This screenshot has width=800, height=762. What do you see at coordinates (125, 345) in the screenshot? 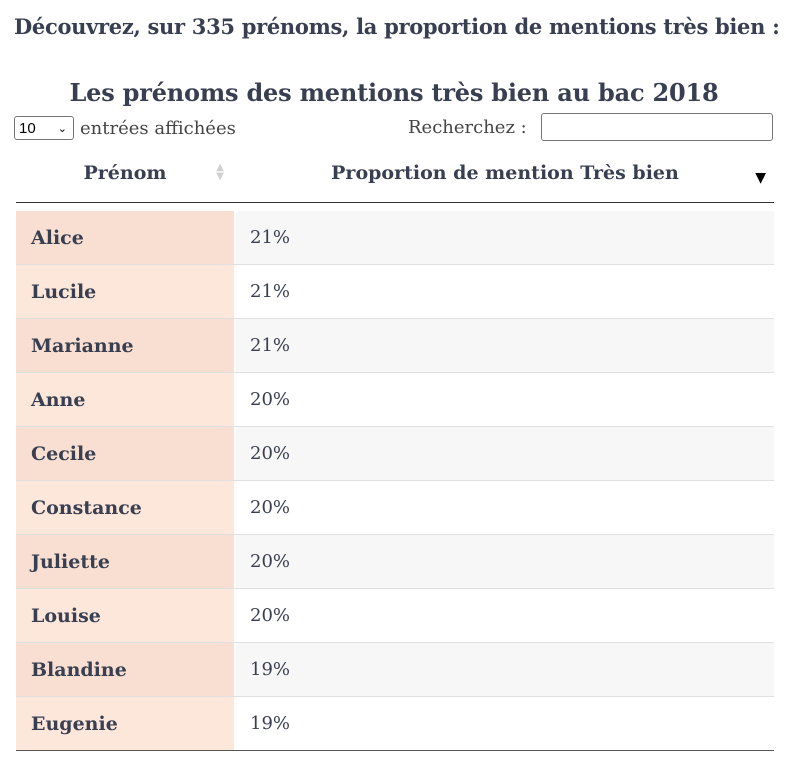
I see `name-cell: Marianne` at bounding box center [125, 345].